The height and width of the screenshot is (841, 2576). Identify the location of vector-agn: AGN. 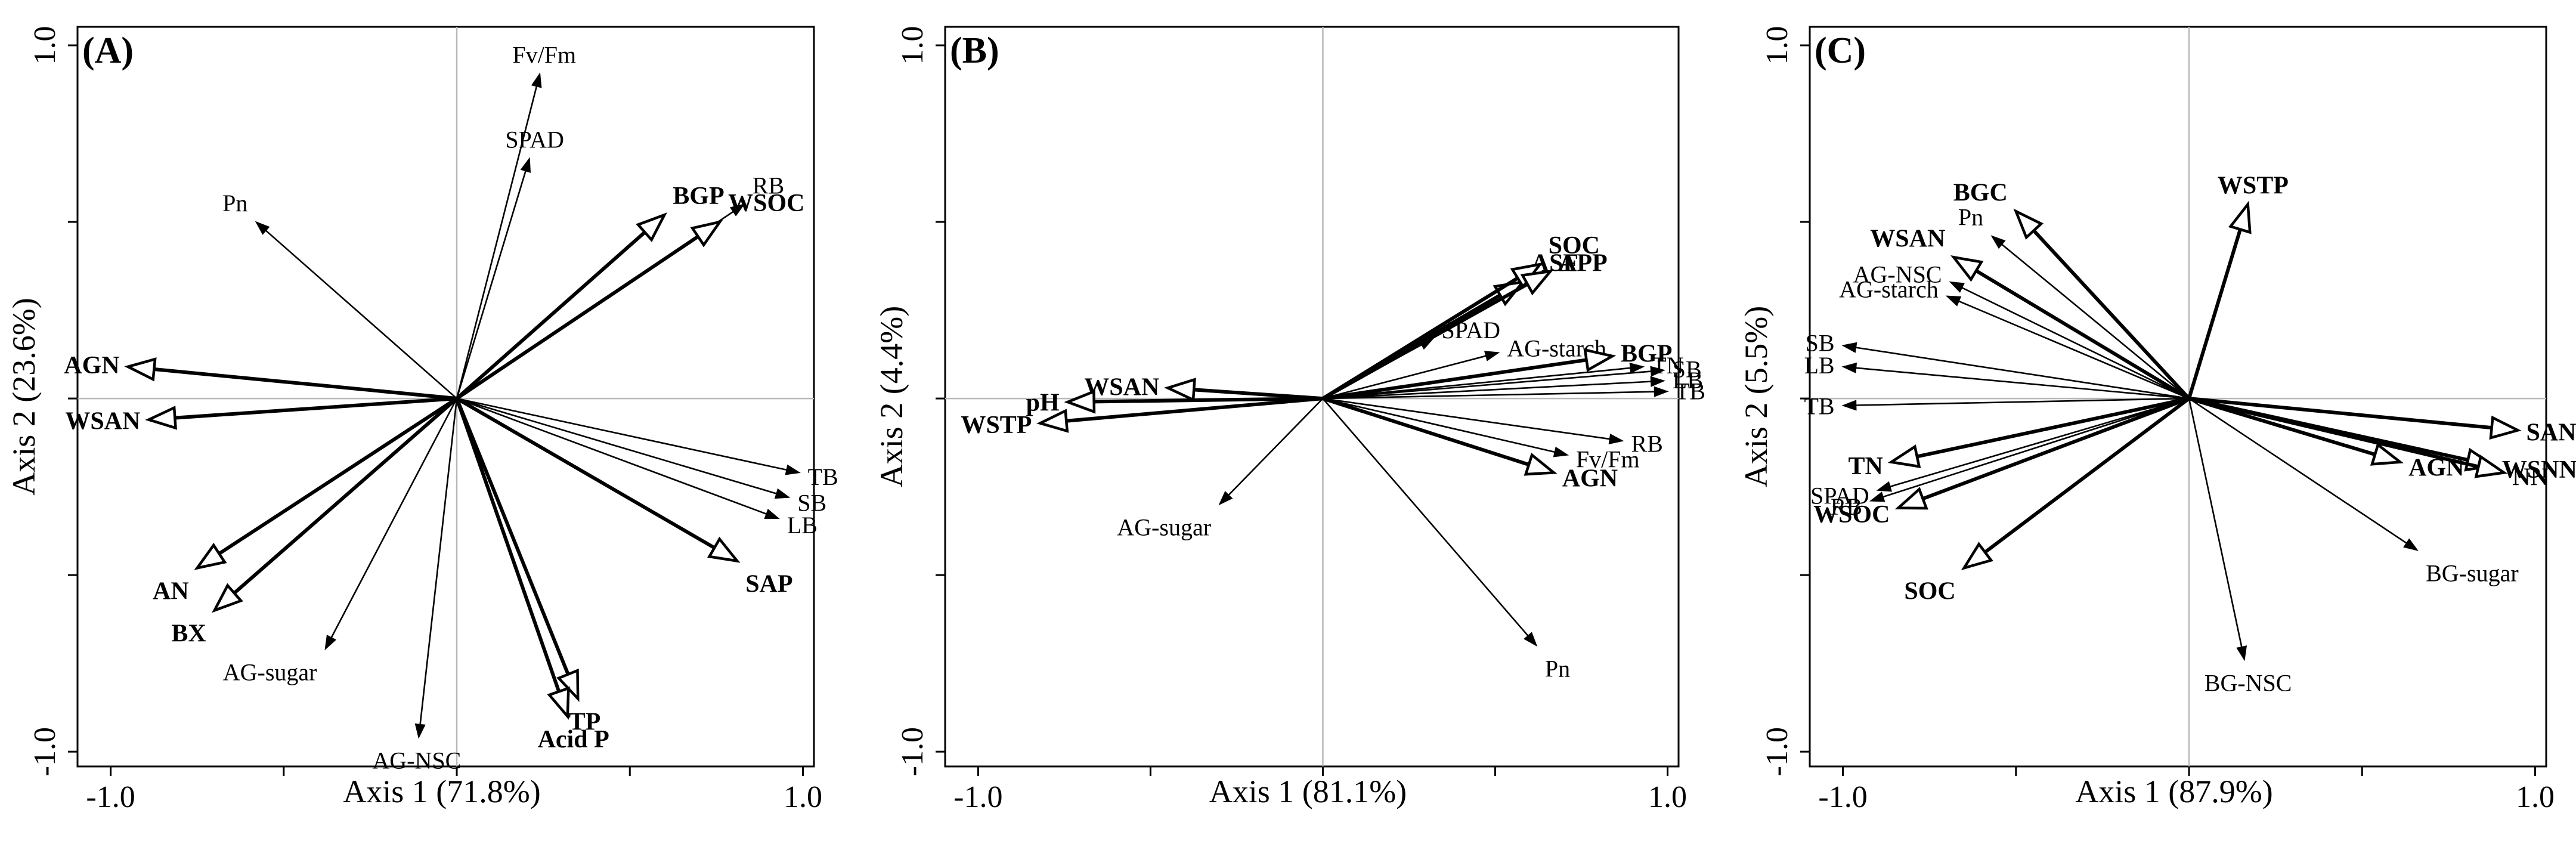
(260, 377).